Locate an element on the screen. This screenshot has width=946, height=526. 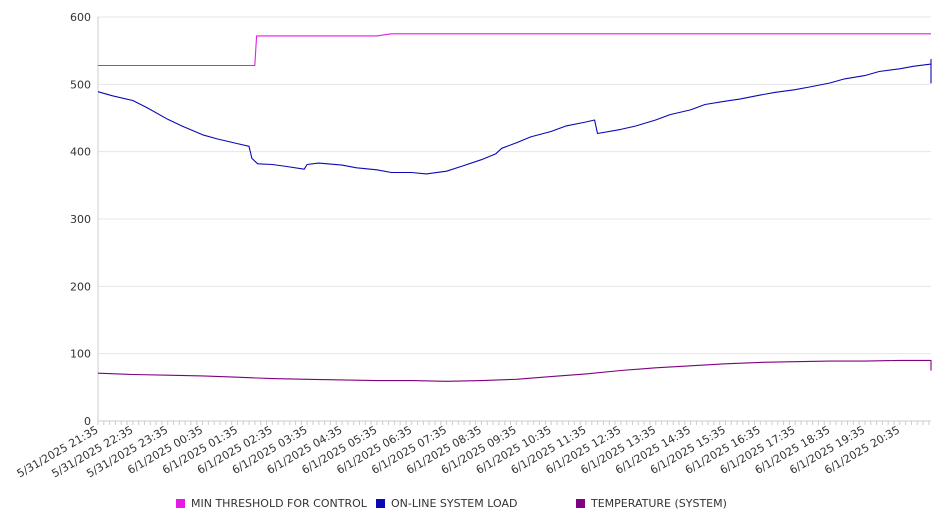
y-tick-label: 100 is located at coordinates (80, 354).